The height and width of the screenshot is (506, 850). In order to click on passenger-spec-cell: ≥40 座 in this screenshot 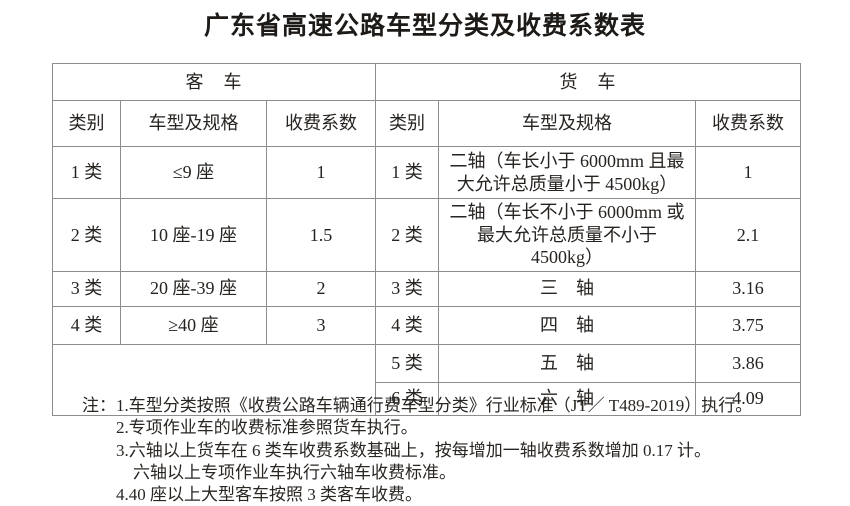, I will do `click(193, 325)`.